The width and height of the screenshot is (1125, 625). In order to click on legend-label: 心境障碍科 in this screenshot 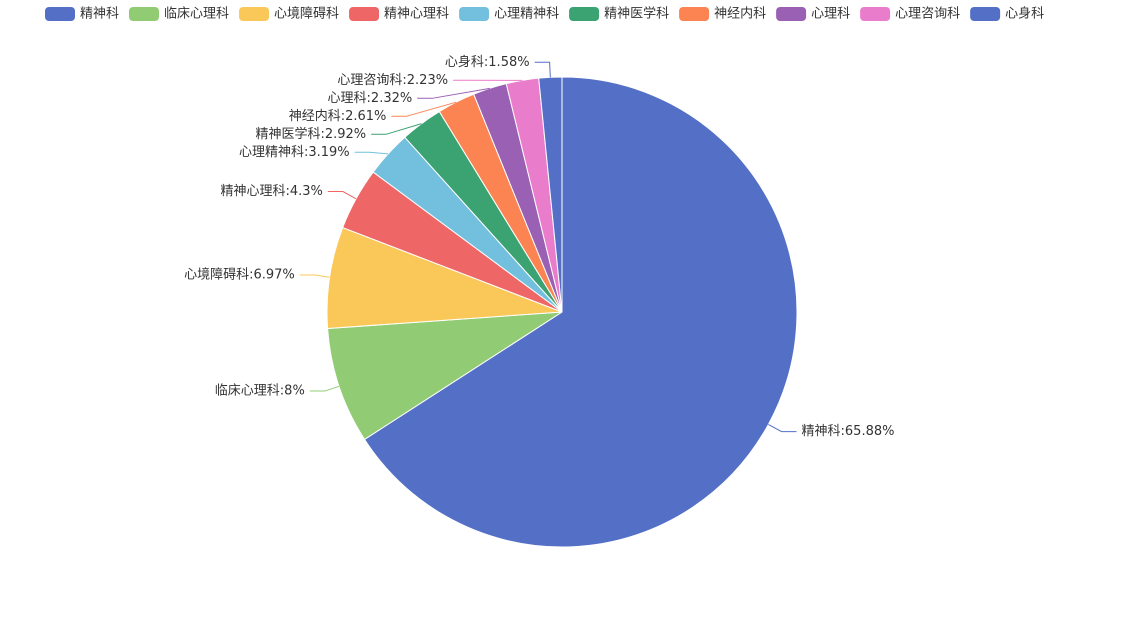, I will do `click(306, 14)`.